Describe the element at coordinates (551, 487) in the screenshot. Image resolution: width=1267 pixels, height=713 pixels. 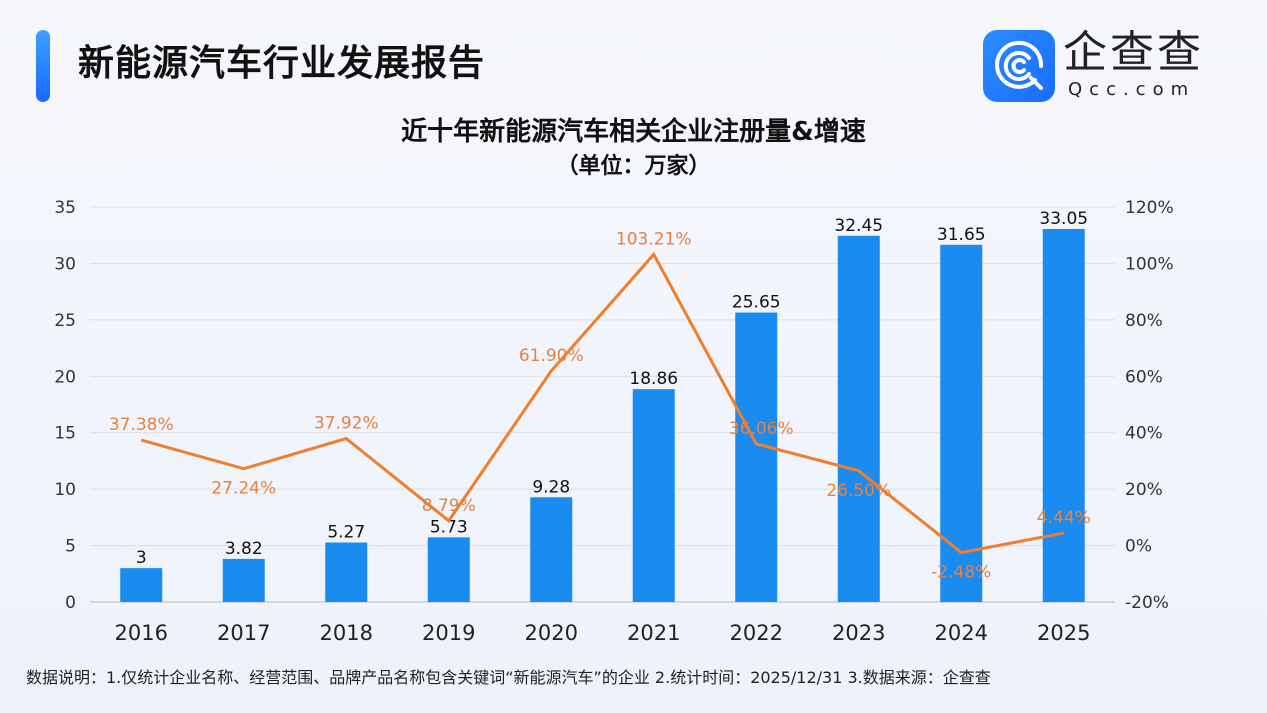
I see `bar-label: 9.28` at that location.